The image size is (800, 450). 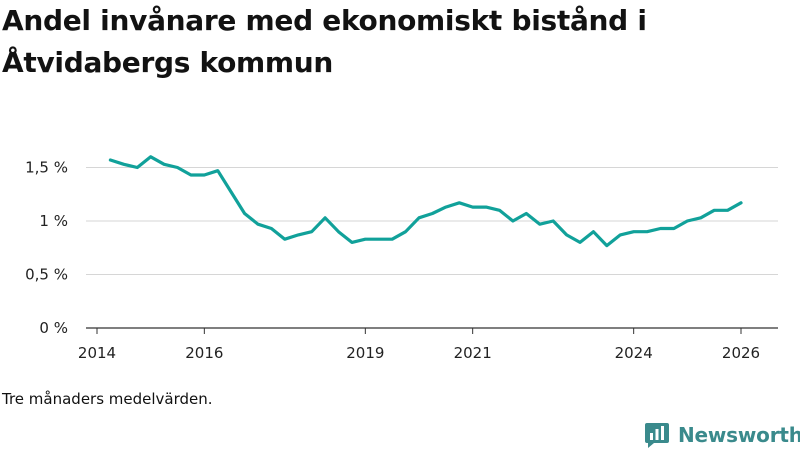 What do you see at coordinates (46, 168) in the screenshot?
I see `y-tick-label: 1,5 %` at bounding box center [46, 168].